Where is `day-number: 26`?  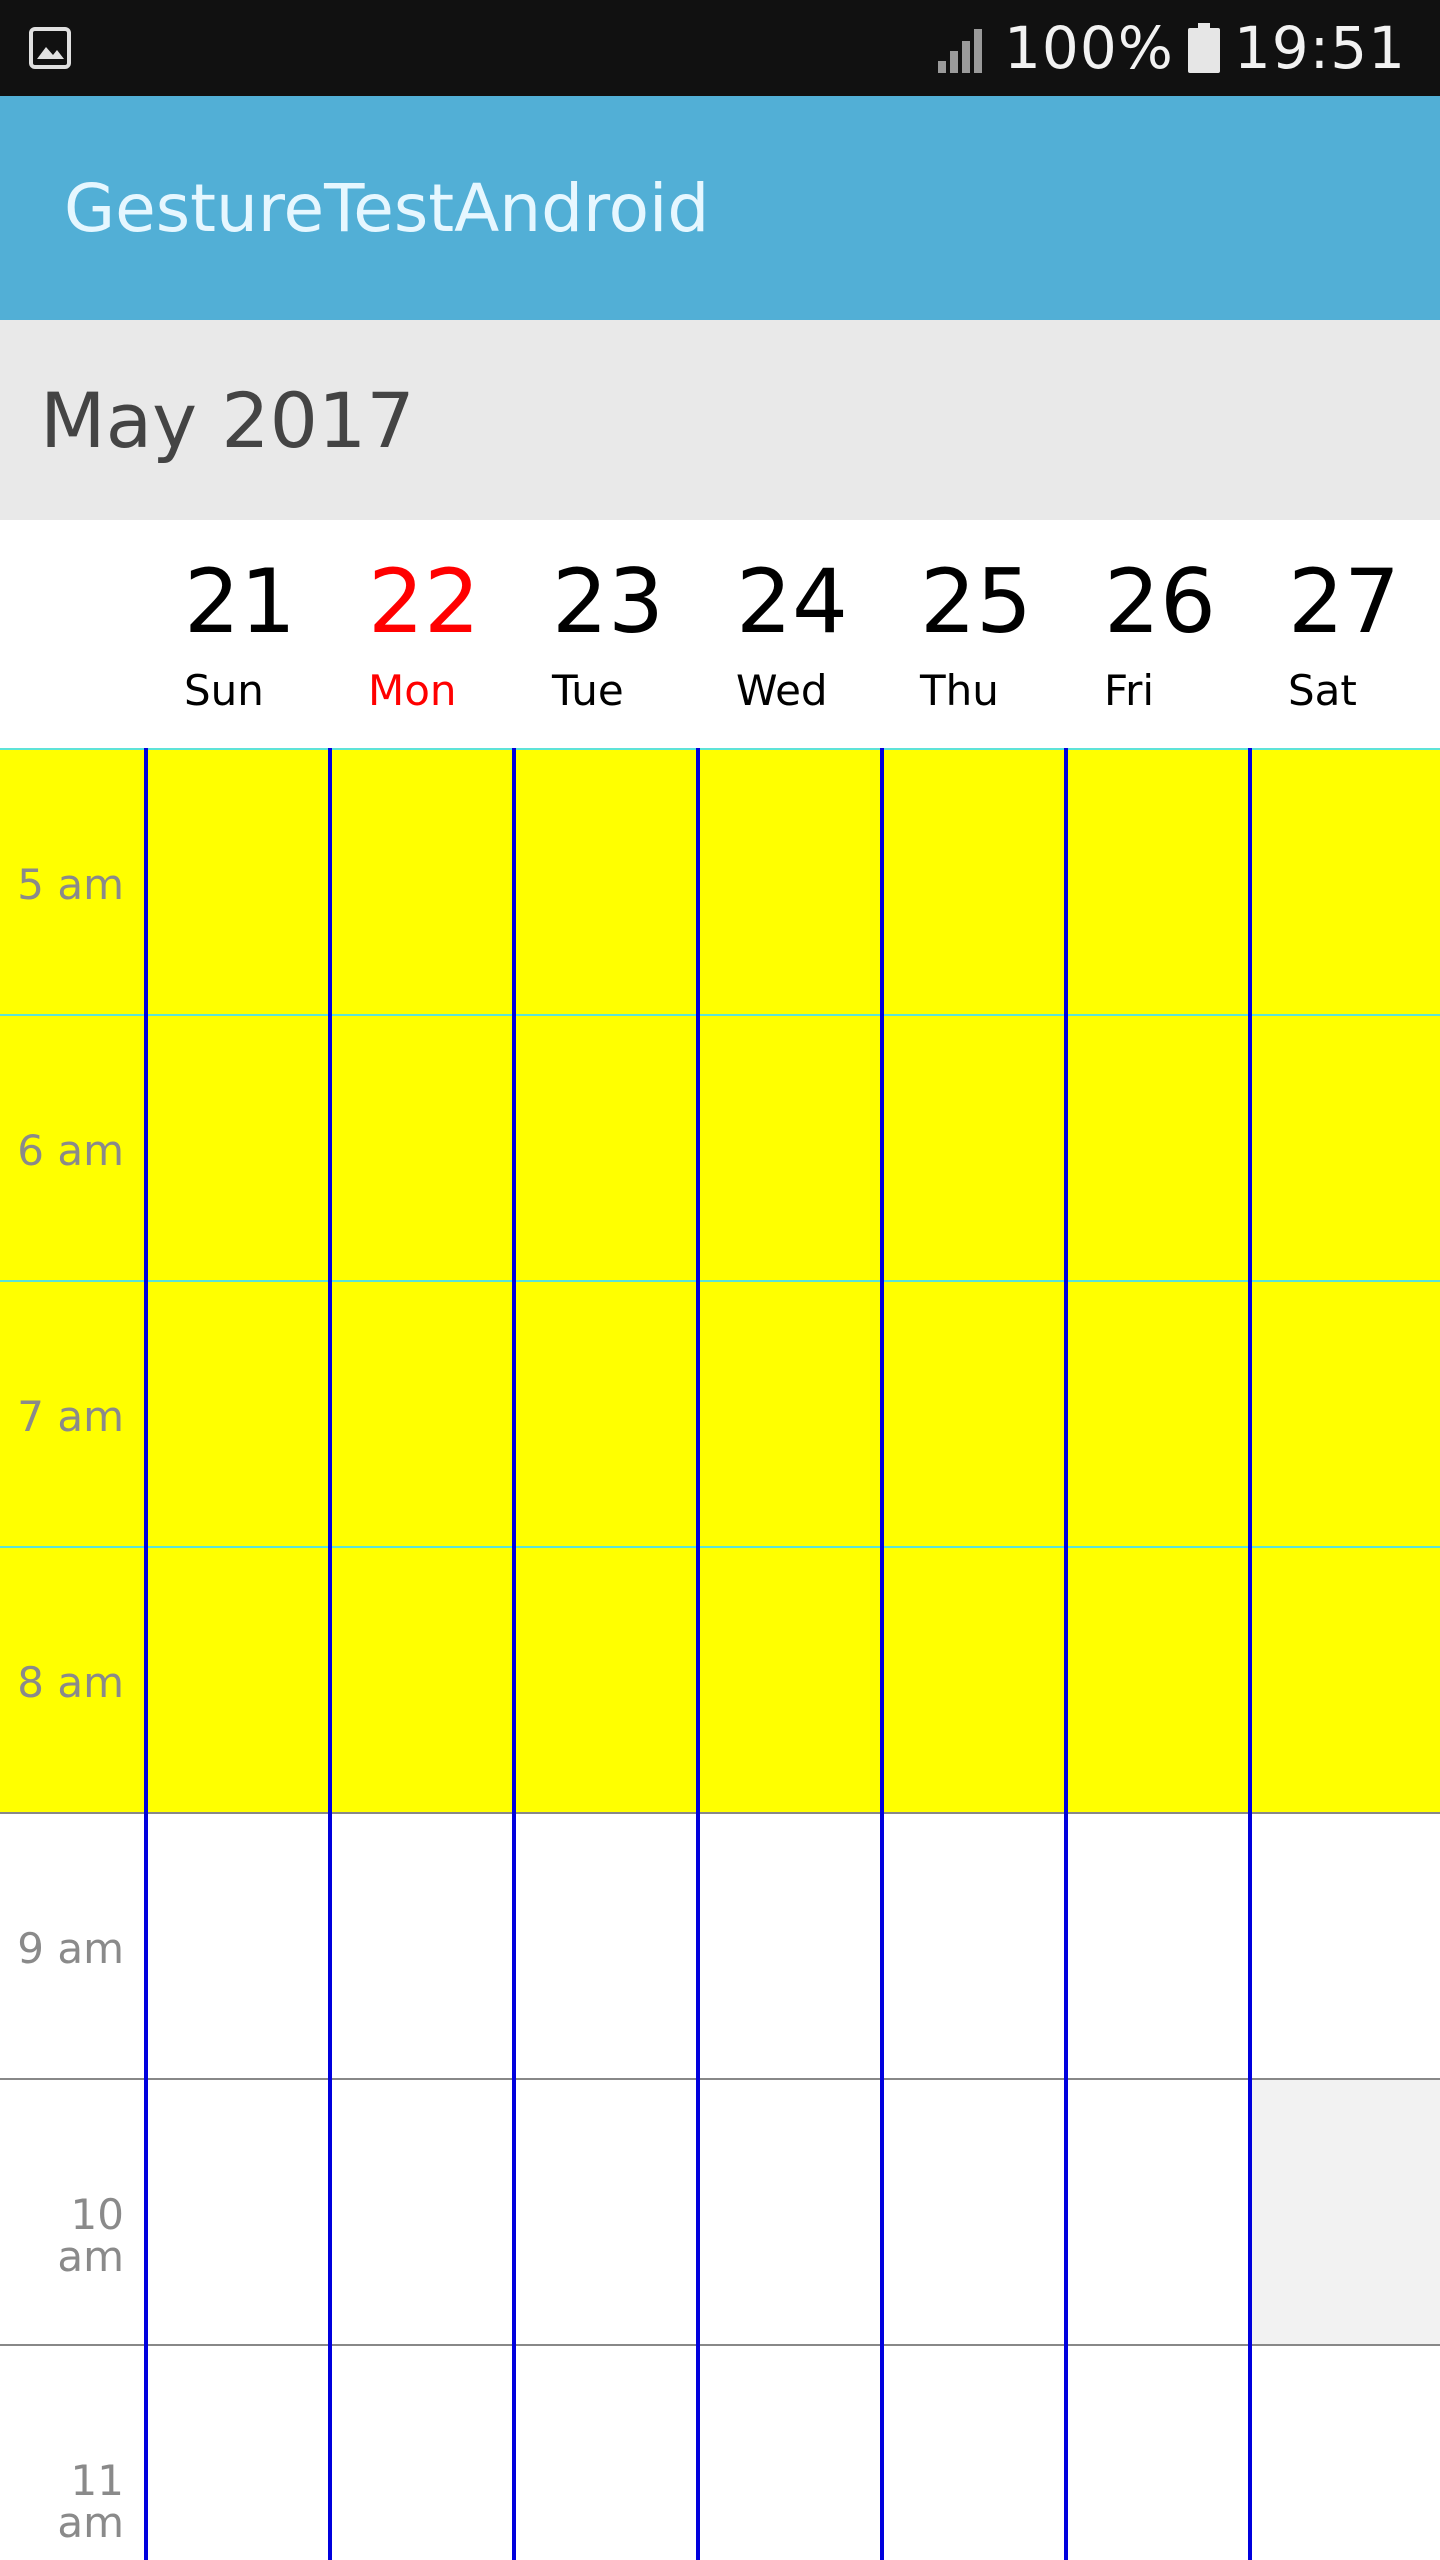 day-number: 26 is located at coordinates (1160, 601).